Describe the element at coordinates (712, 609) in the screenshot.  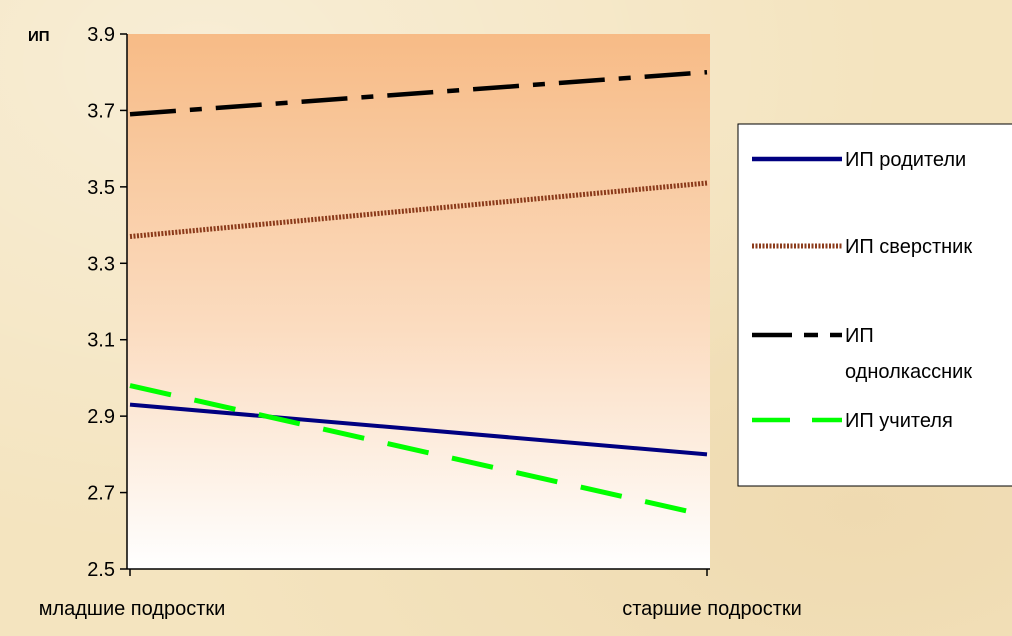
I see `x-tick-label: старшие подростки` at that location.